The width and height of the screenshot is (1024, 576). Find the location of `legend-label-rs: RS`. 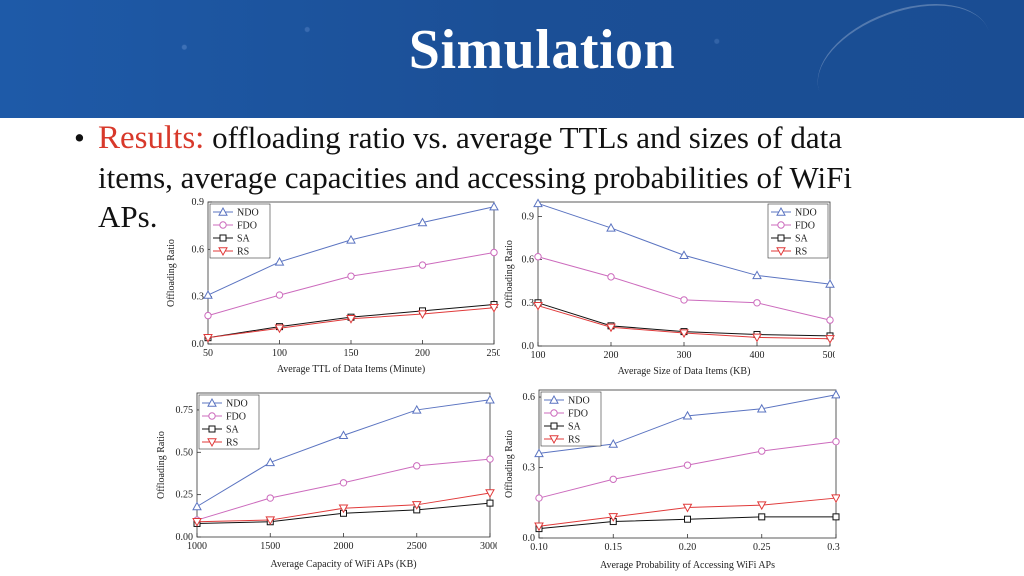

legend-label-rs: RS is located at coordinates (232, 443).